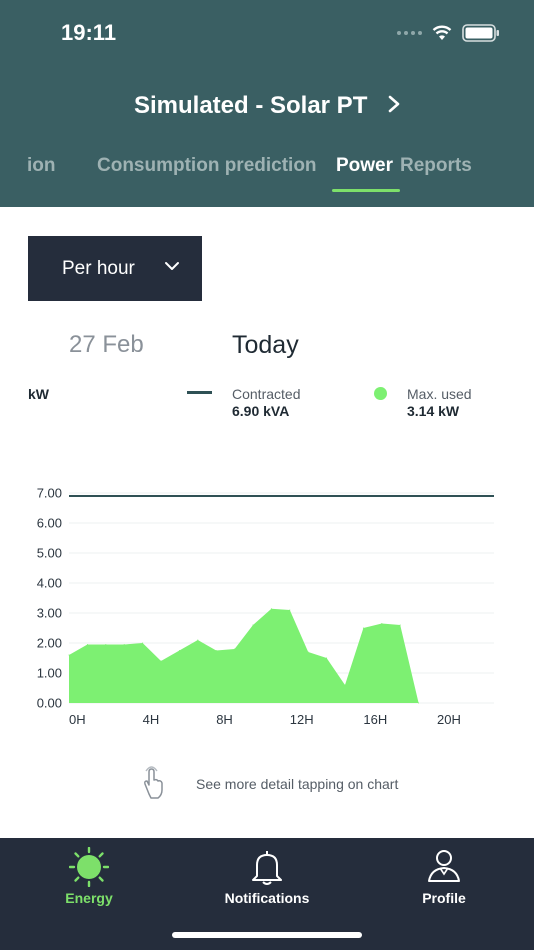 The image size is (534, 950). I want to click on unit-label: kW, so click(38, 394).